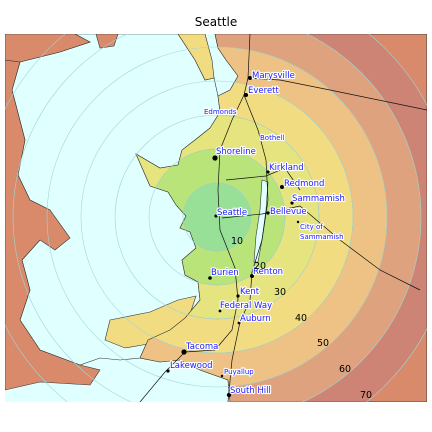  I want to click on road-us2, so click(337, 94).